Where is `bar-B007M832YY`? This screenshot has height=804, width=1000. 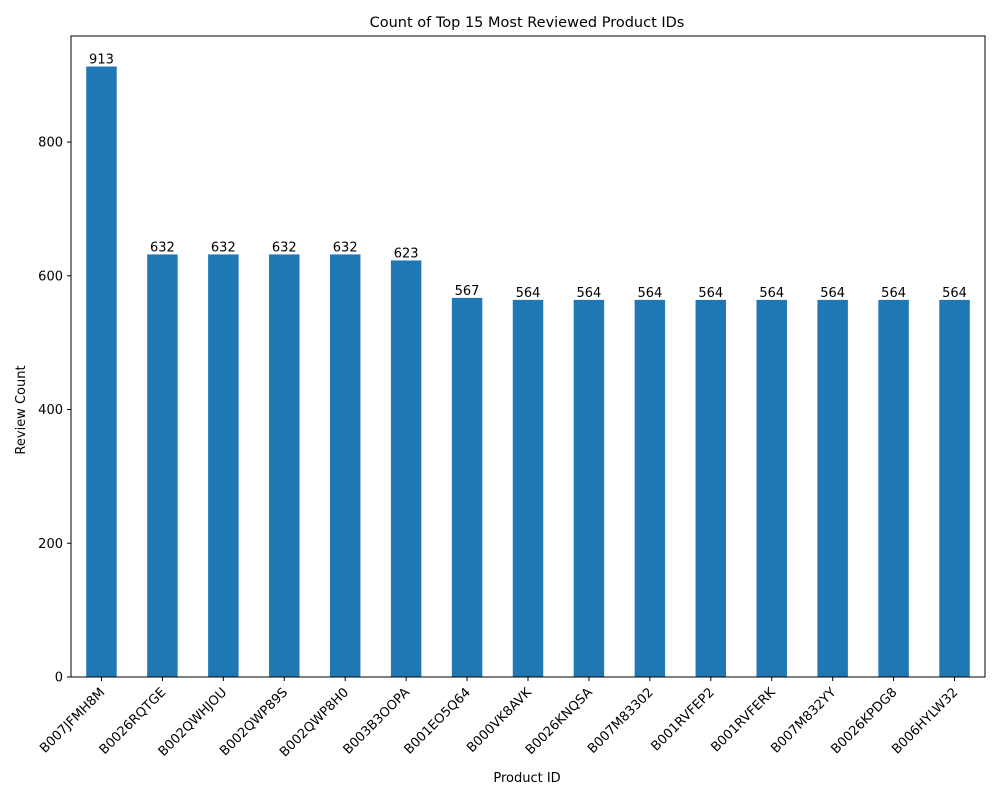 bar-B007M832YY is located at coordinates (832, 488).